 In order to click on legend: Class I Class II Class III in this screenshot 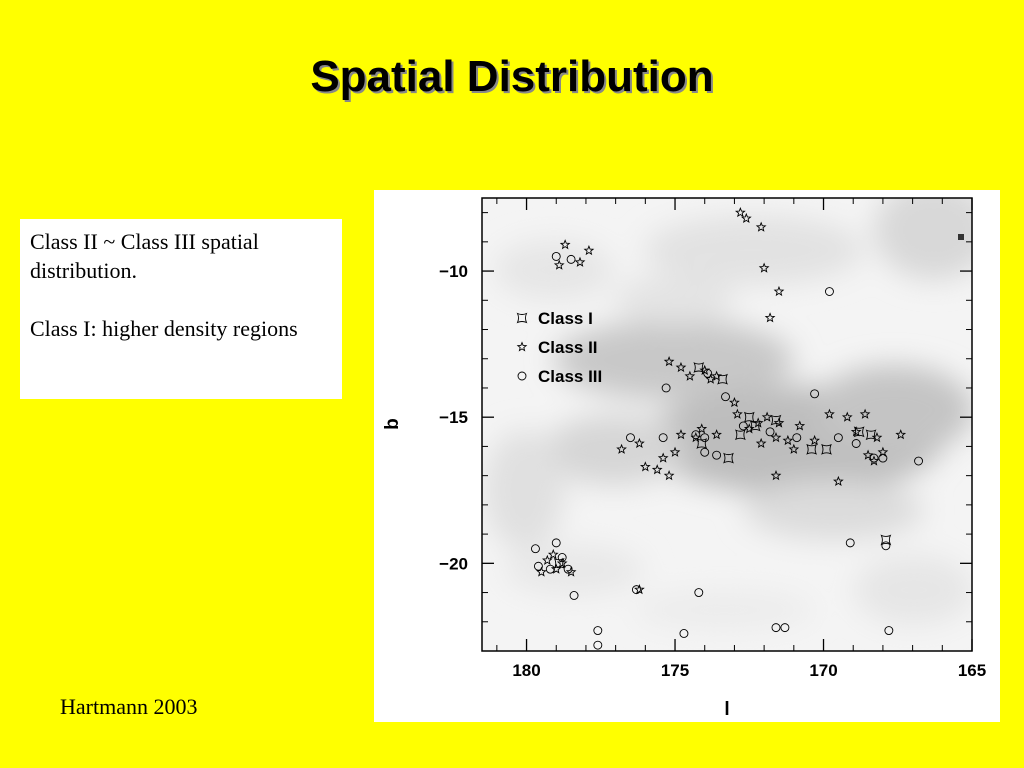, I will do `click(559, 347)`.